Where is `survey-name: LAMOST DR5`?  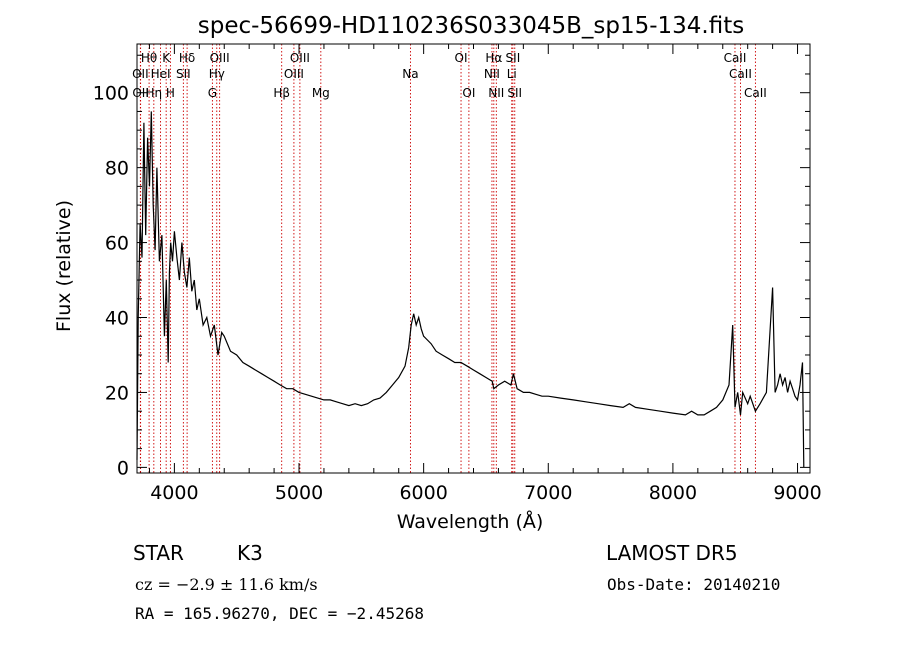
survey-name: LAMOST DR5 is located at coordinates (672, 553).